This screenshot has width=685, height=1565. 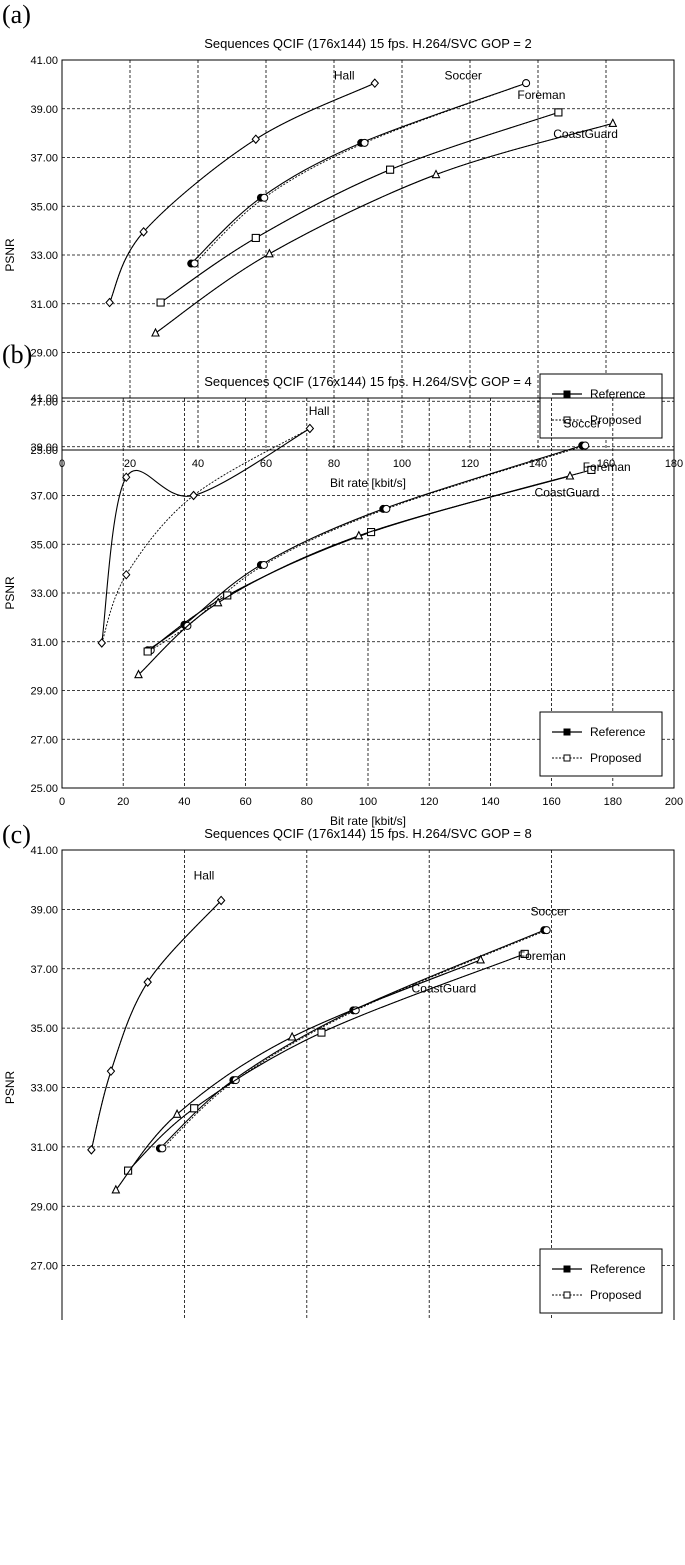 What do you see at coordinates (618, 732) in the screenshot?
I see `legend-label-reference: Reference` at bounding box center [618, 732].